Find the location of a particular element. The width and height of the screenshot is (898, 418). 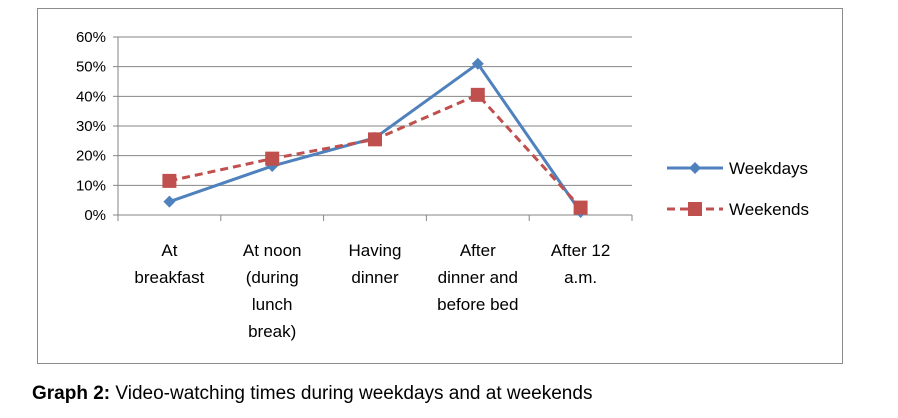

y-tick-label: 60% is located at coordinates (91, 37).